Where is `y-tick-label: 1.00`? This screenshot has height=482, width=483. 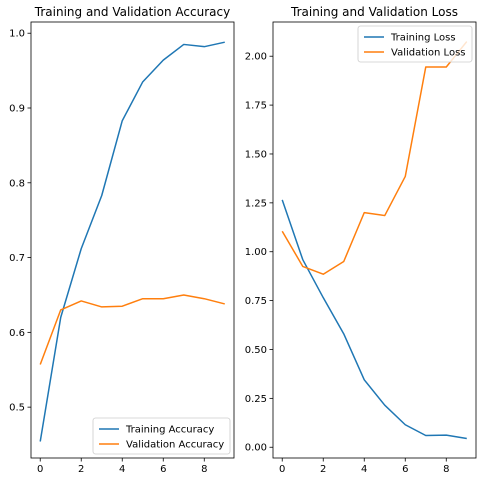 y-tick-label: 1.00 is located at coordinates (256, 252).